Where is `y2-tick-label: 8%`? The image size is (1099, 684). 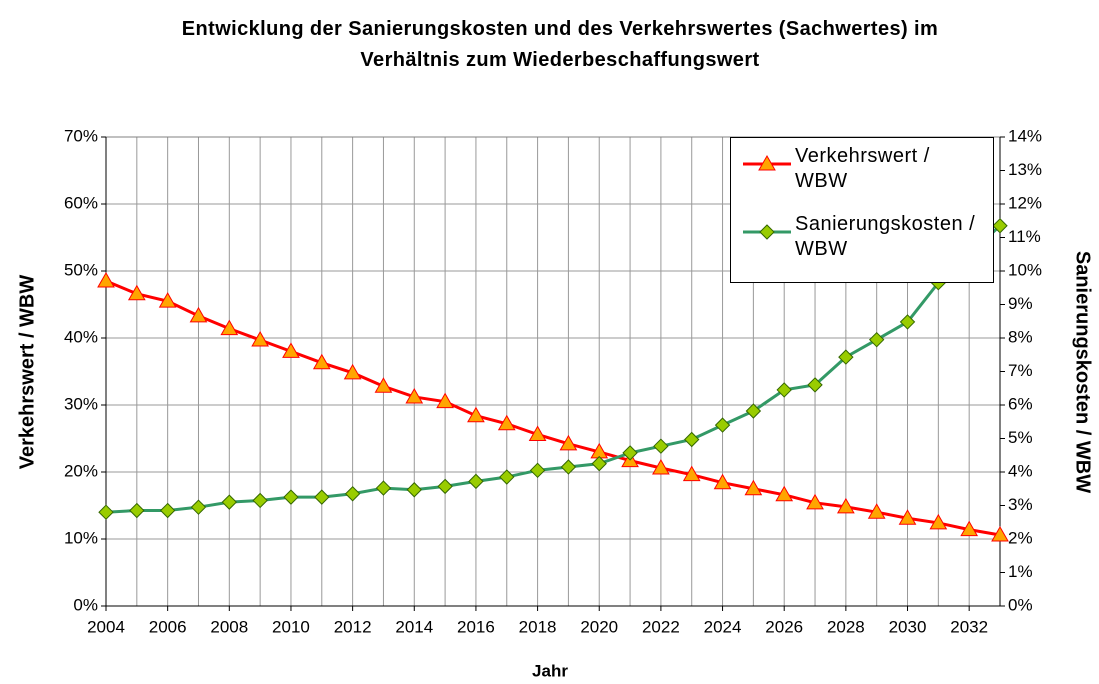
y2-tick-label: 8% is located at coordinates (1020, 336).